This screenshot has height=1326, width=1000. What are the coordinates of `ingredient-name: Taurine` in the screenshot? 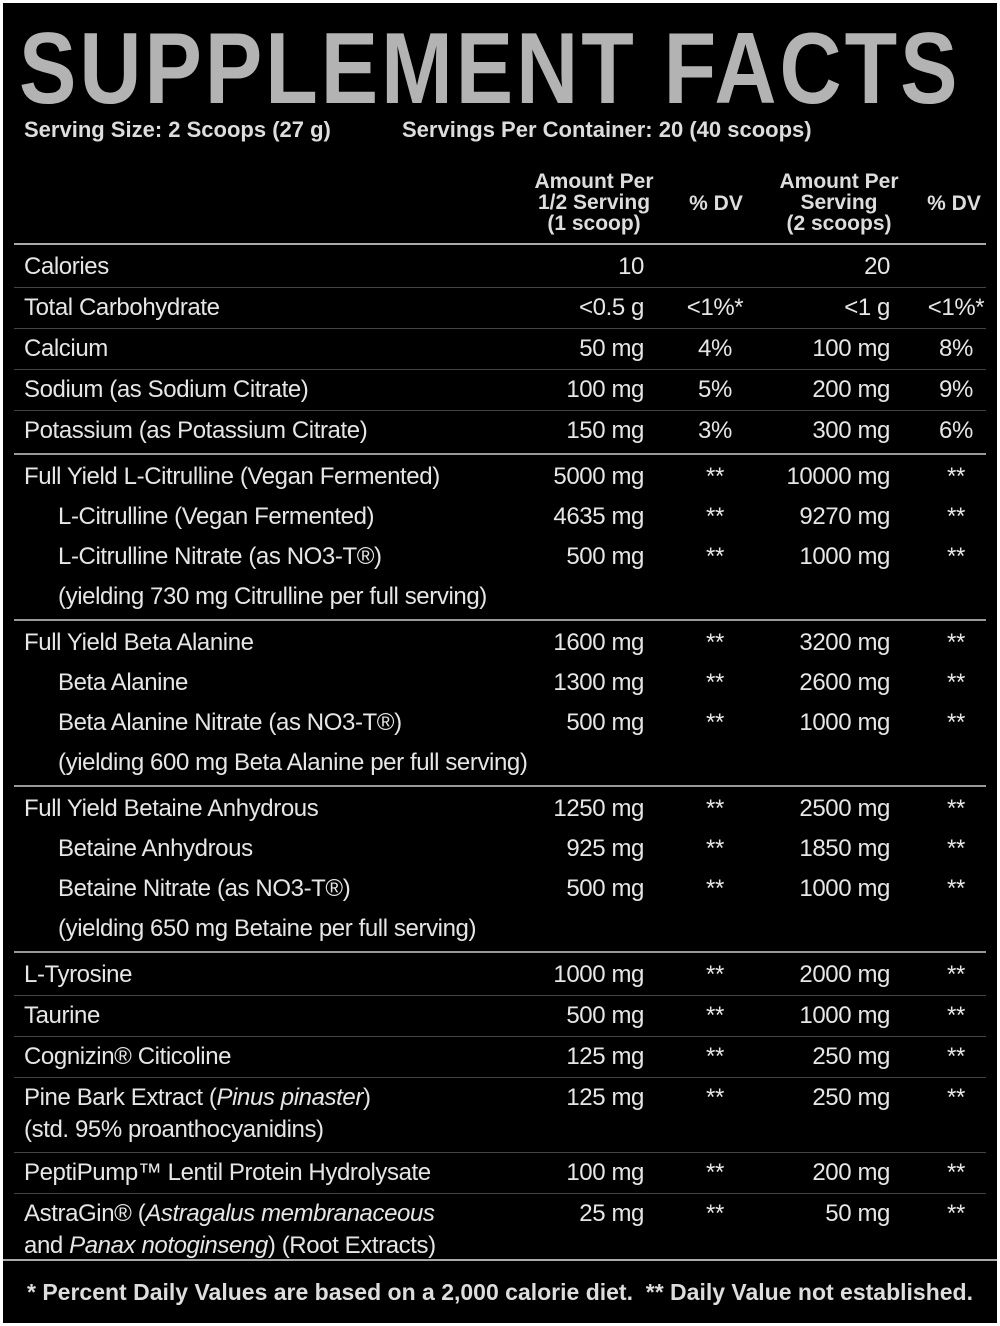 It's located at (500, 1016).